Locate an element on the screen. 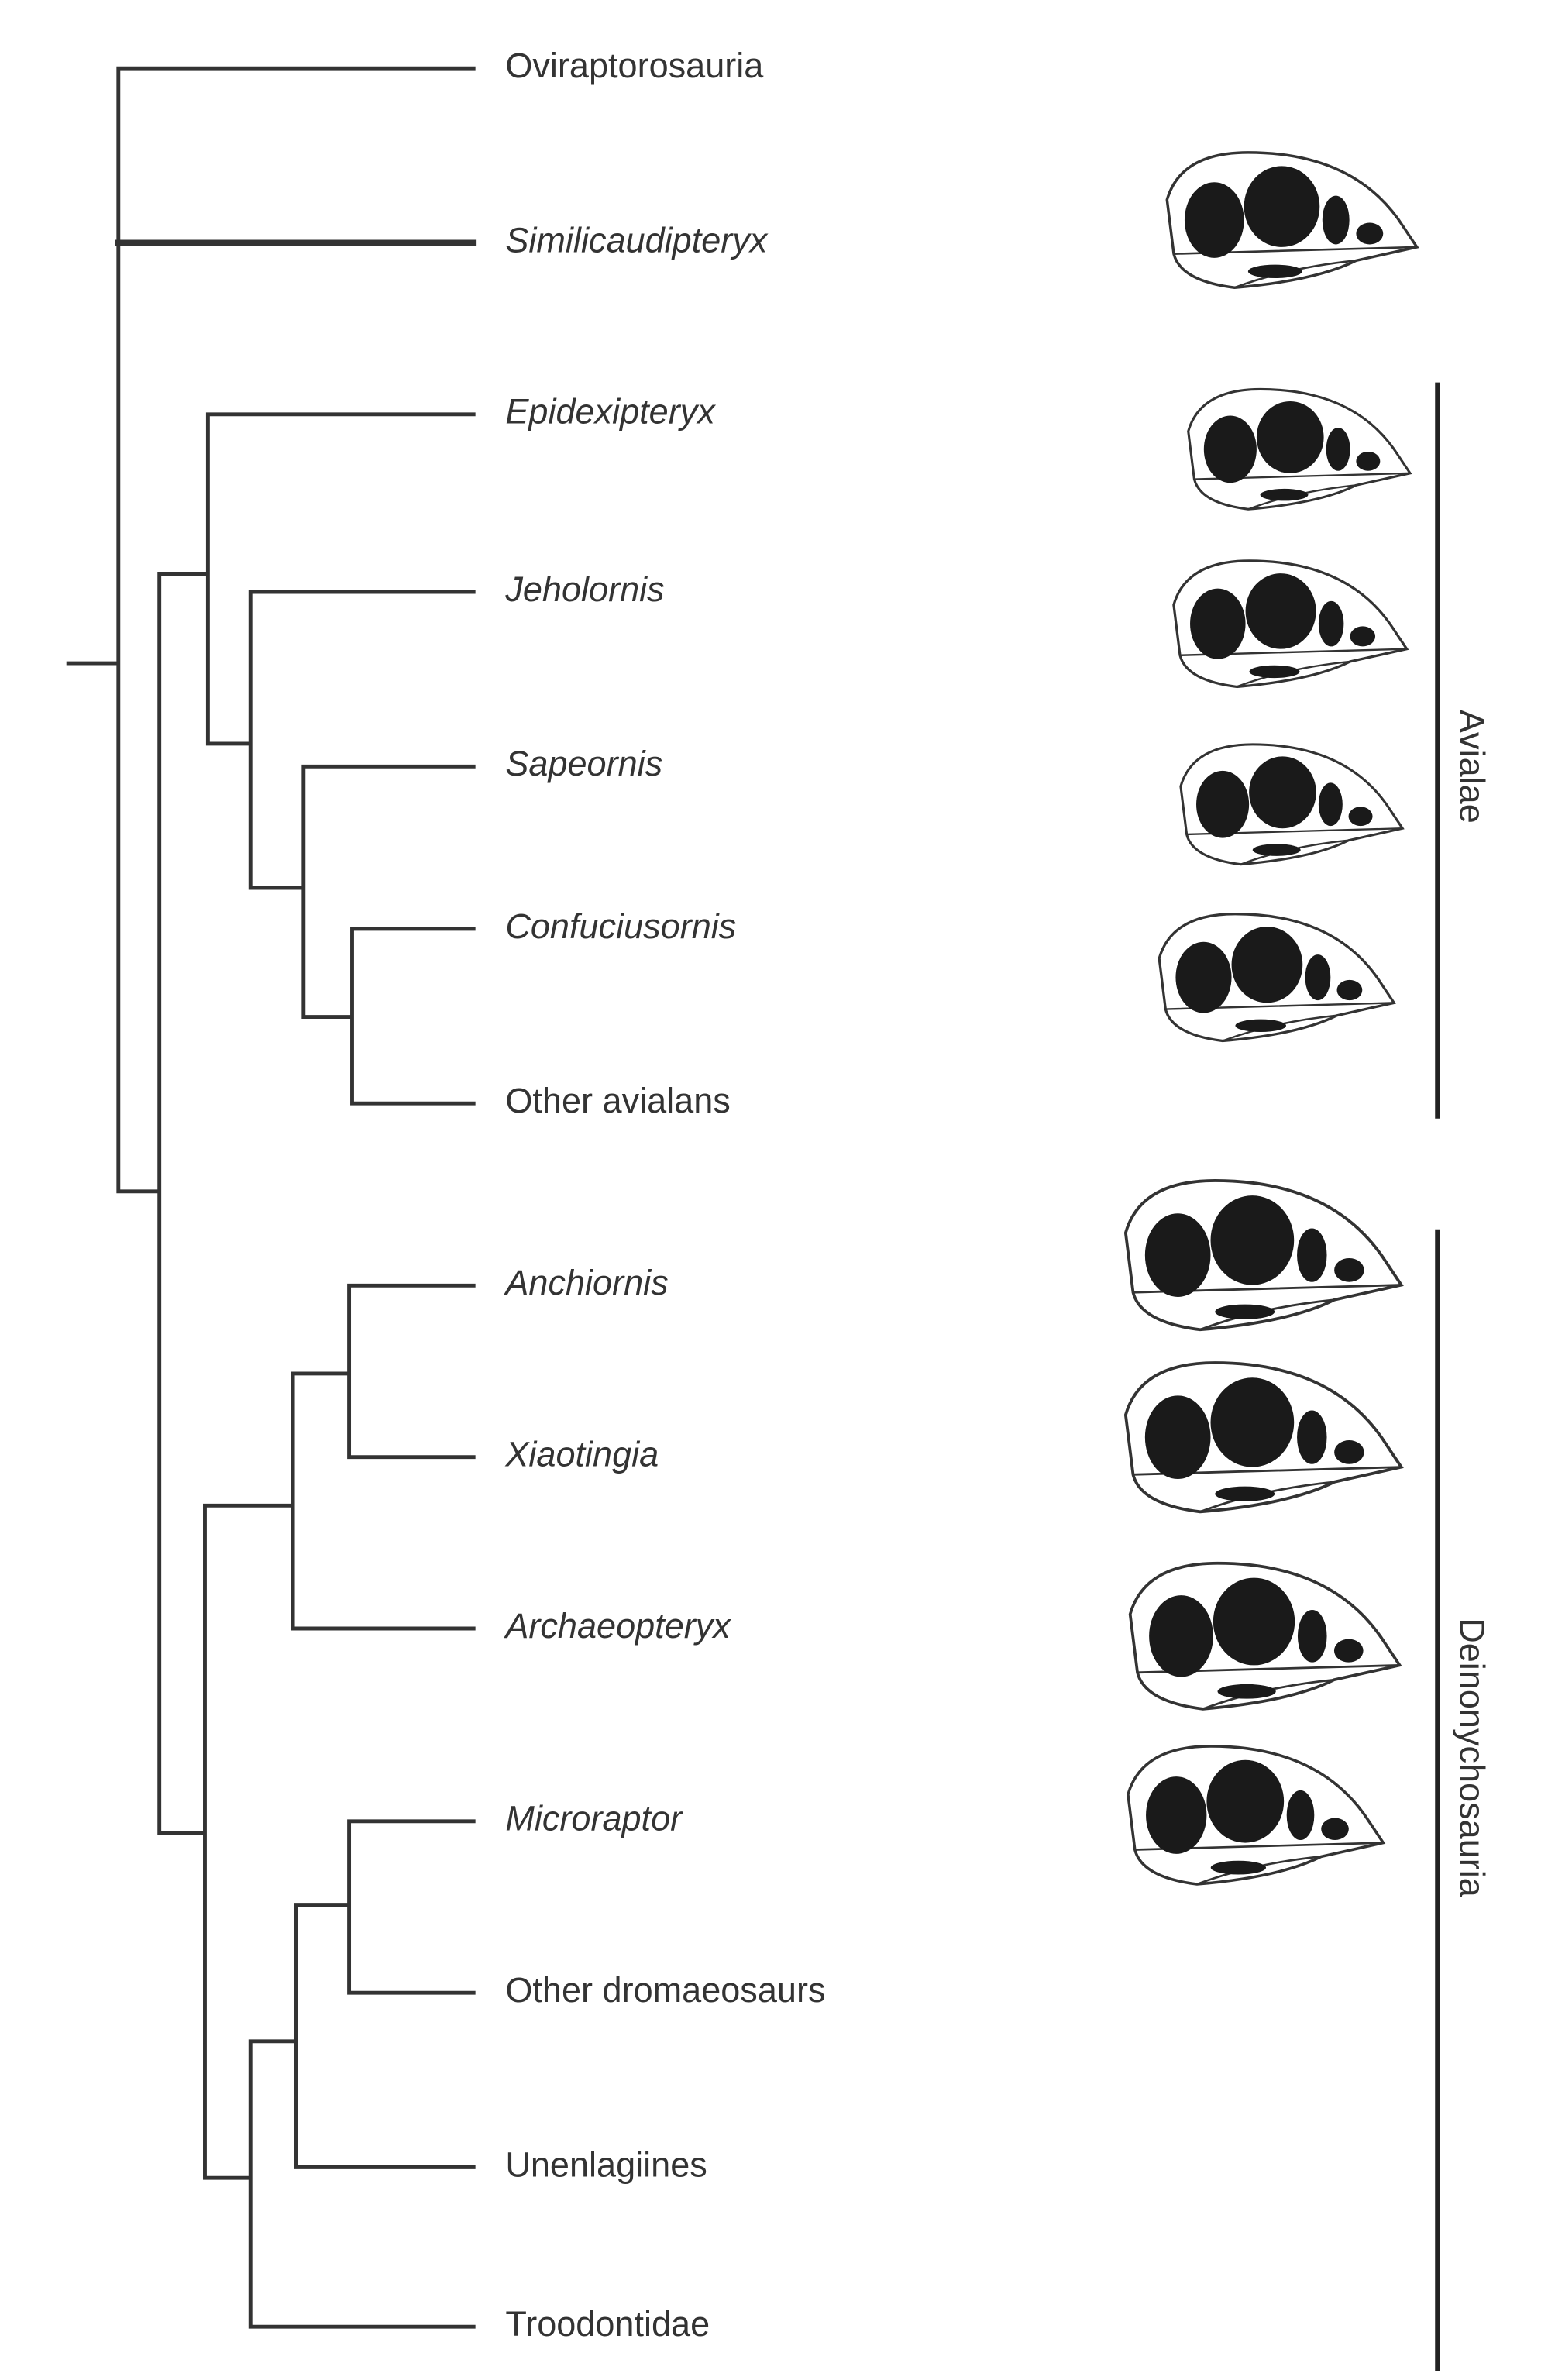 The width and height of the screenshot is (1548, 2380). taxon-label: Anchiornis is located at coordinates (585, 1282).